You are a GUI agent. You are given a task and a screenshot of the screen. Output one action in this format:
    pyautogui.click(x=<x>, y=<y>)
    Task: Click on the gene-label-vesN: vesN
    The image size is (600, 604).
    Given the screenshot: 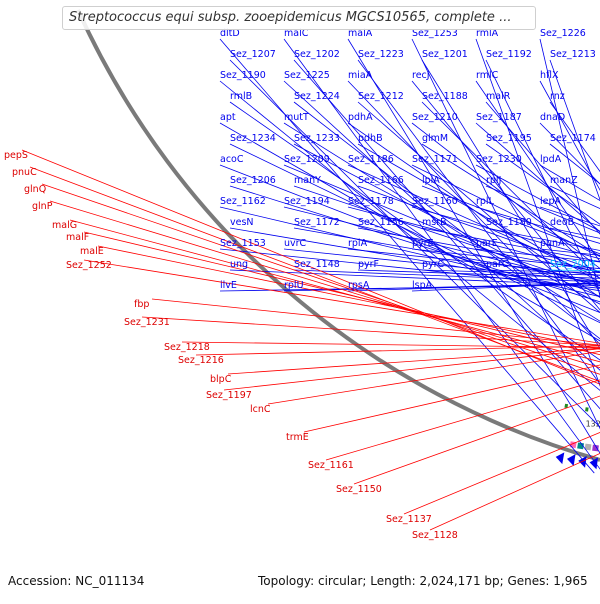 What is the action you would take?
    pyautogui.click(x=242, y=222)
    